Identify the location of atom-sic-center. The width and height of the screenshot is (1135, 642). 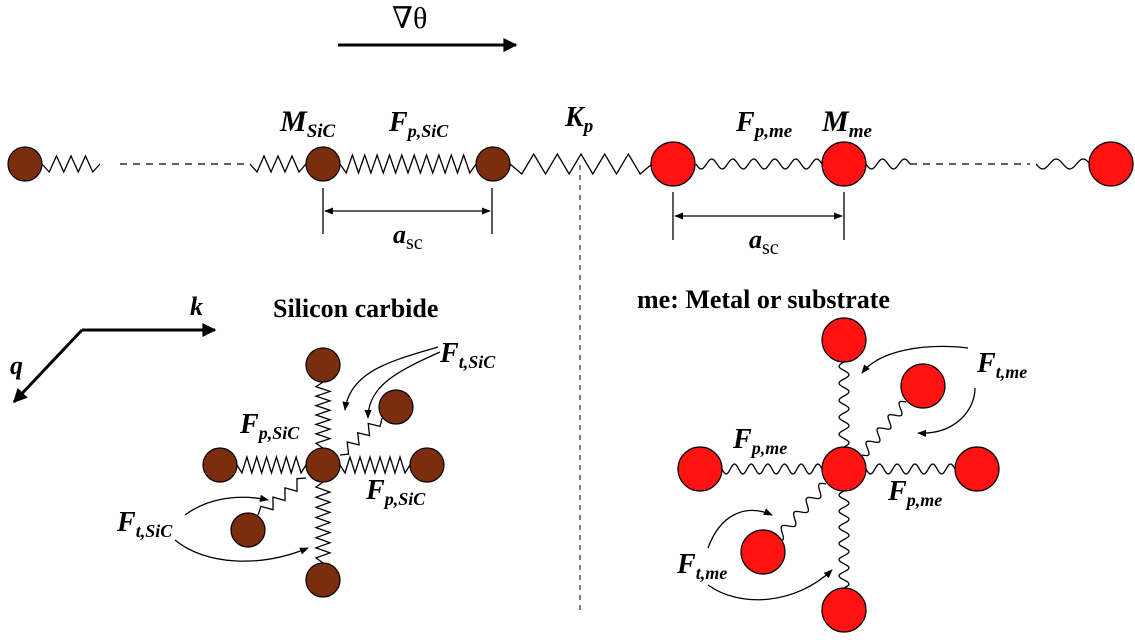
(323, 465).